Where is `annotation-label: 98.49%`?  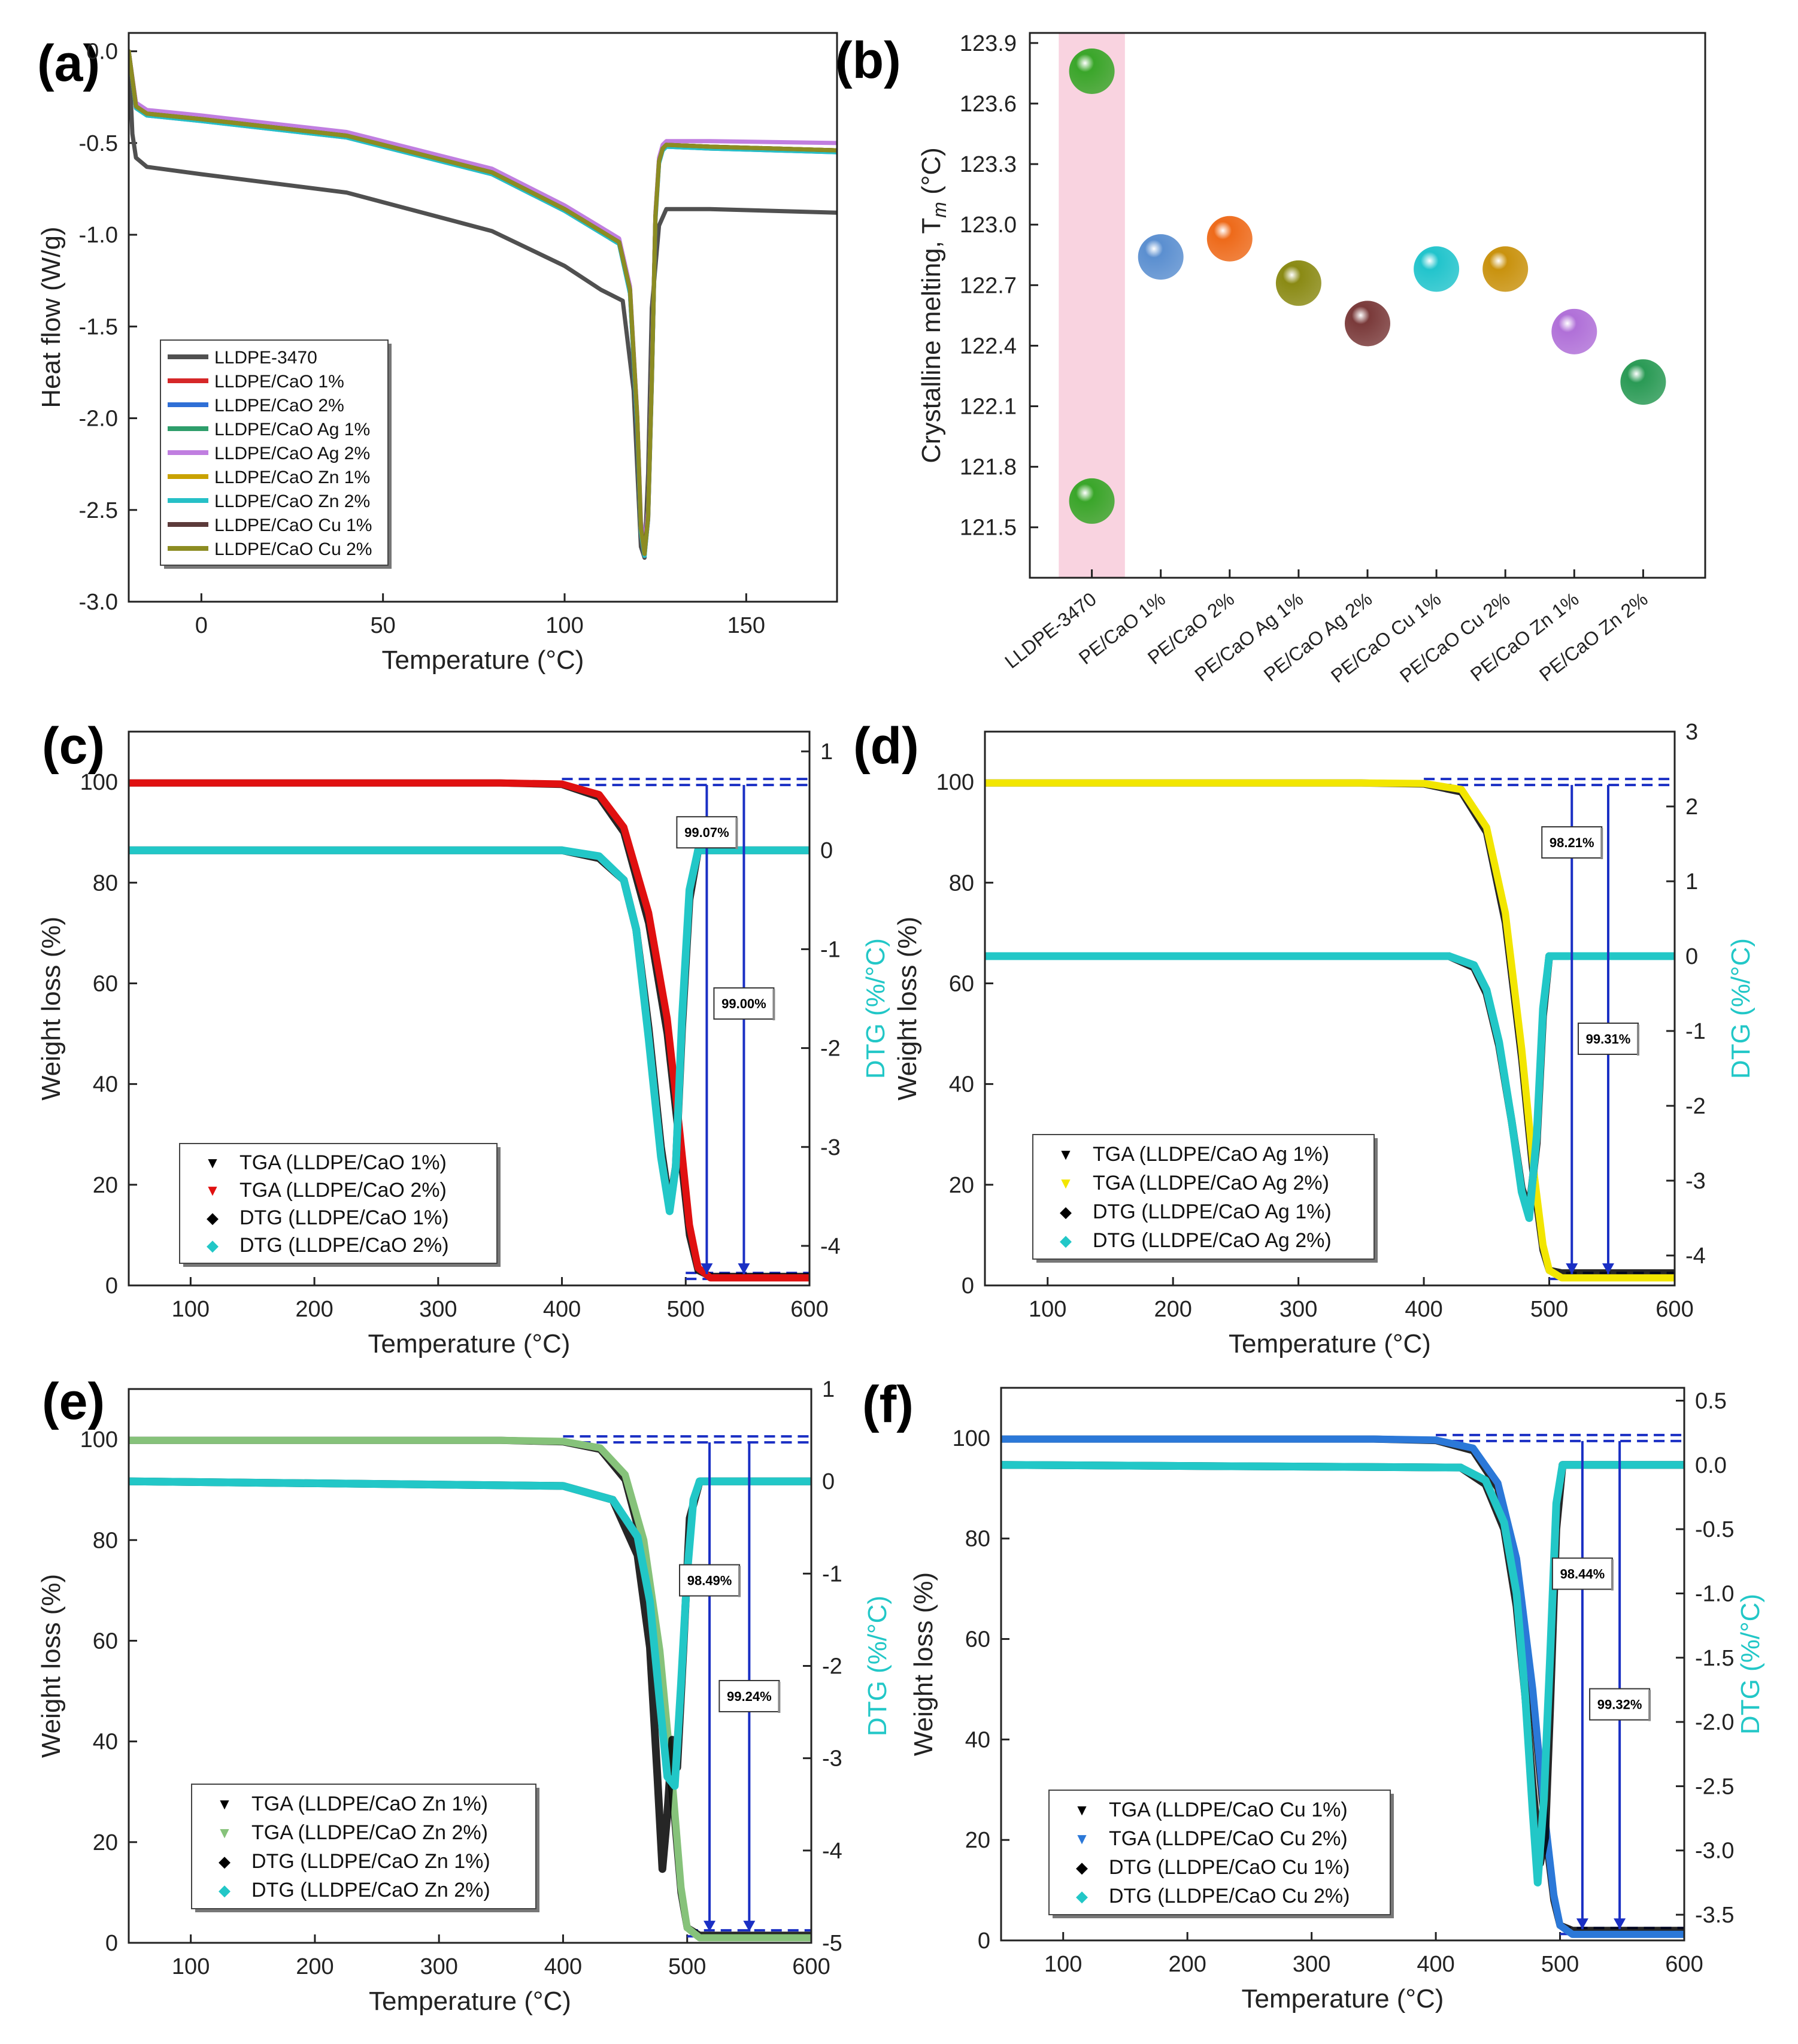 annotation-label: 98.49% is located at coordinates (710, 1580).